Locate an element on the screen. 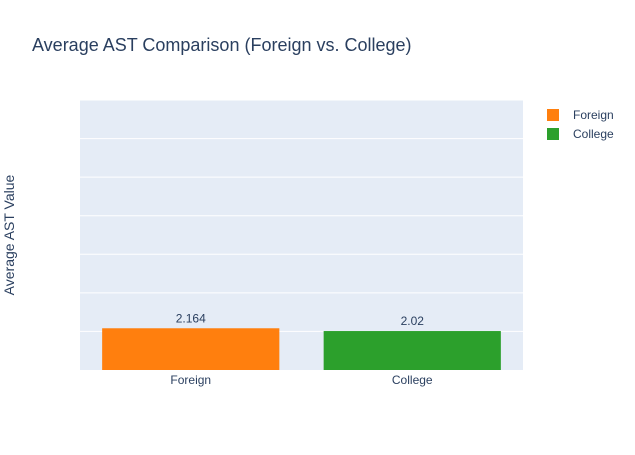 The image size is (635, 455). x-tick-label-college: College is located at coordinates (412, 380).